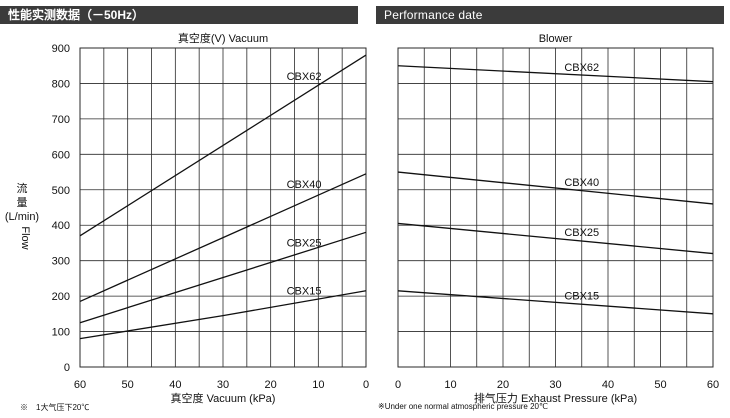 Image resolution: width=730 pixels, height=418 pixels. I want to click on vacuum-series-label: CBX25, so click(304, 243).